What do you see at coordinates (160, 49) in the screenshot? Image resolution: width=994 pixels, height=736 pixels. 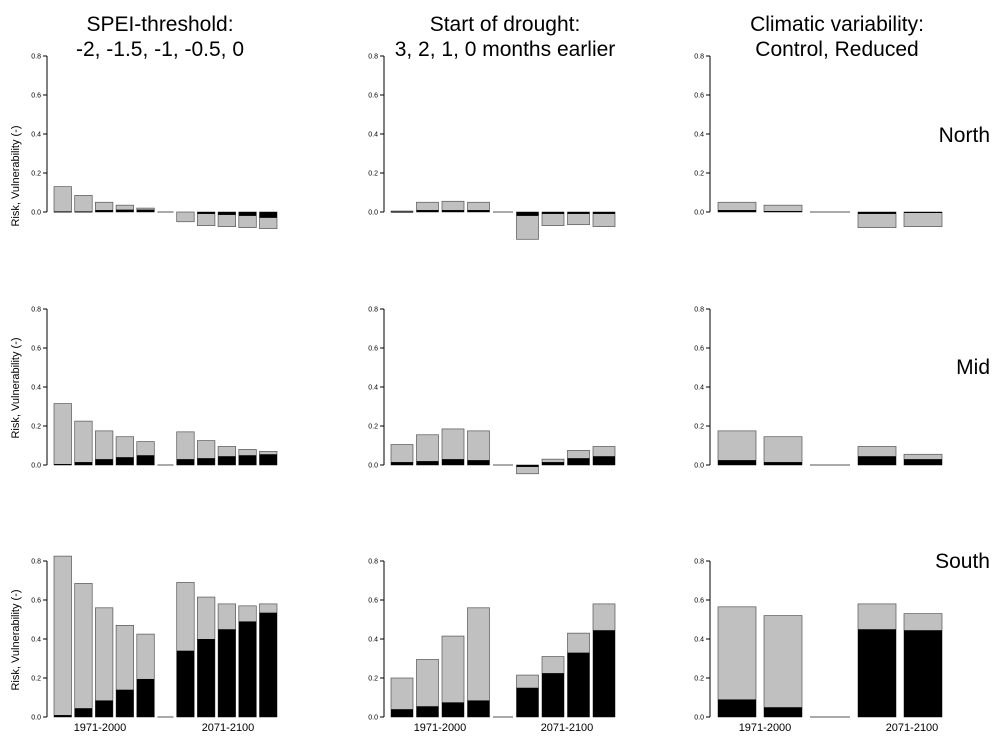 I see `column-title-line2: -2, -1.5, -1, -0.5, 0` at bounding box center [160, 49].